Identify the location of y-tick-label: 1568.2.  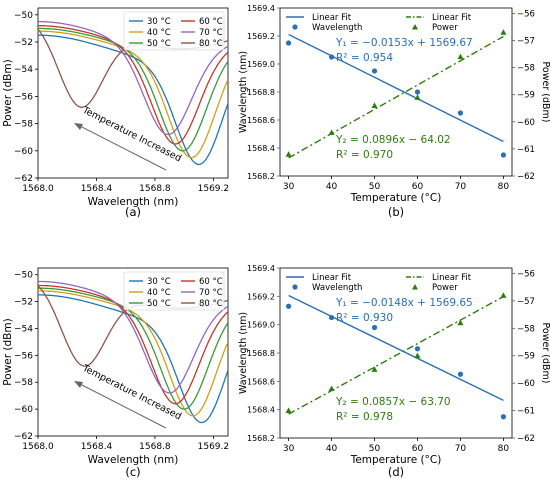
(261, 176).